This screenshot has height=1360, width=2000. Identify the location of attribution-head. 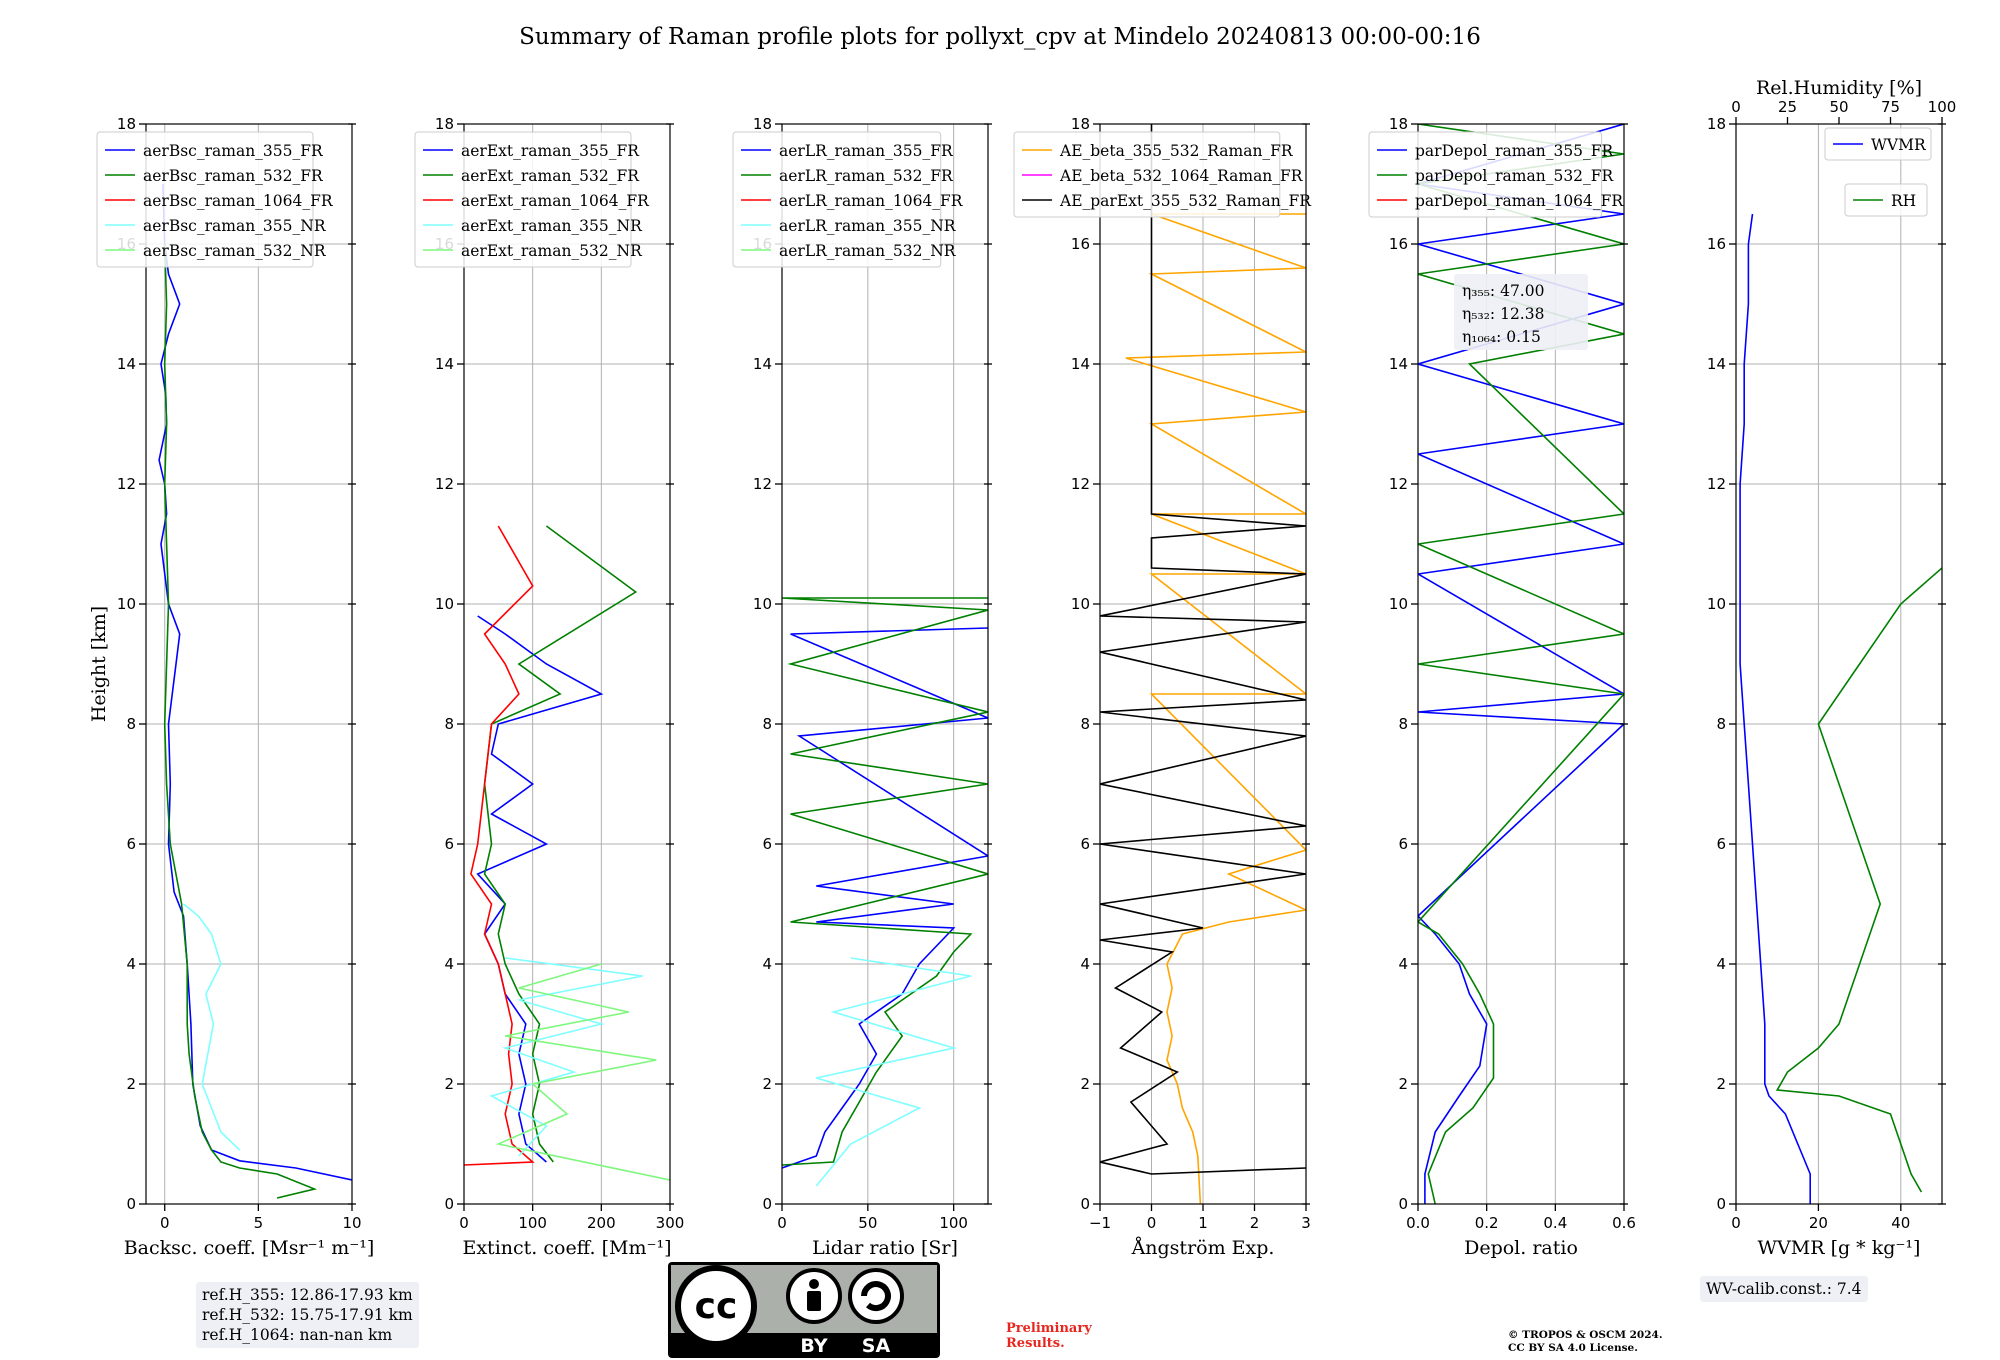
(814, 1284).